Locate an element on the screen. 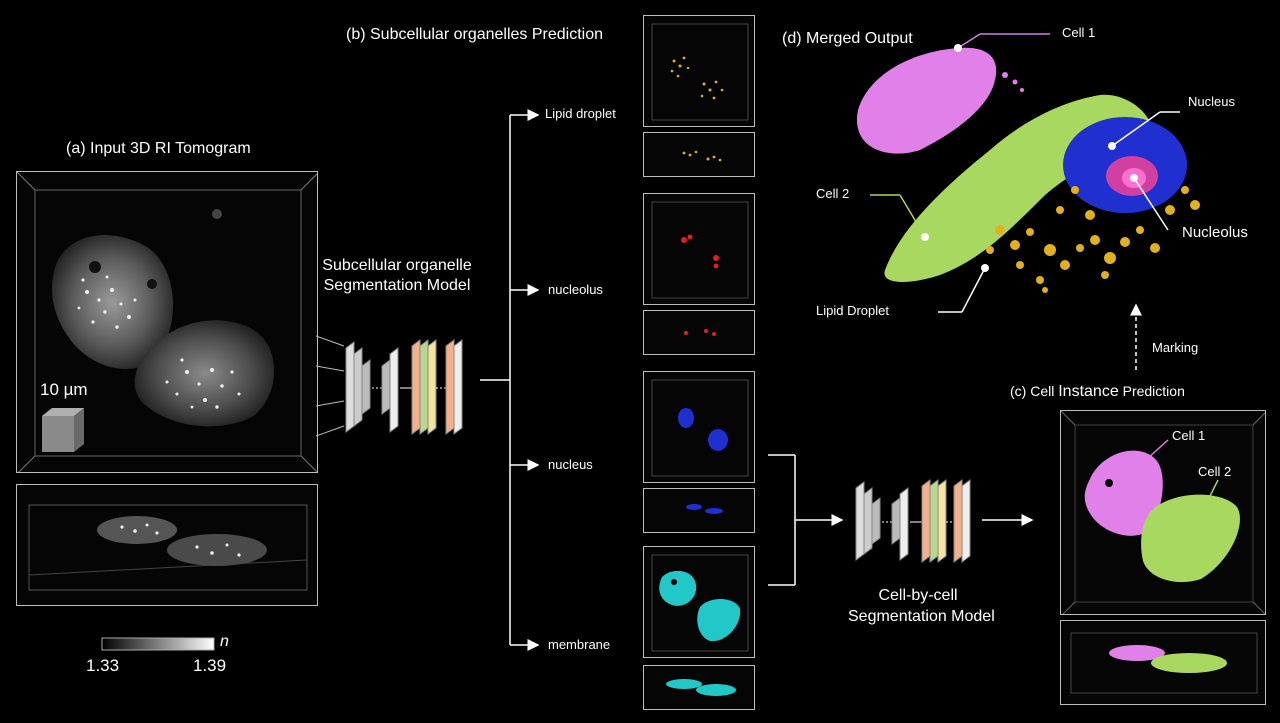  panel-c-title: (c) Cell Instance Prediction is located at coordinates (1097, 392).